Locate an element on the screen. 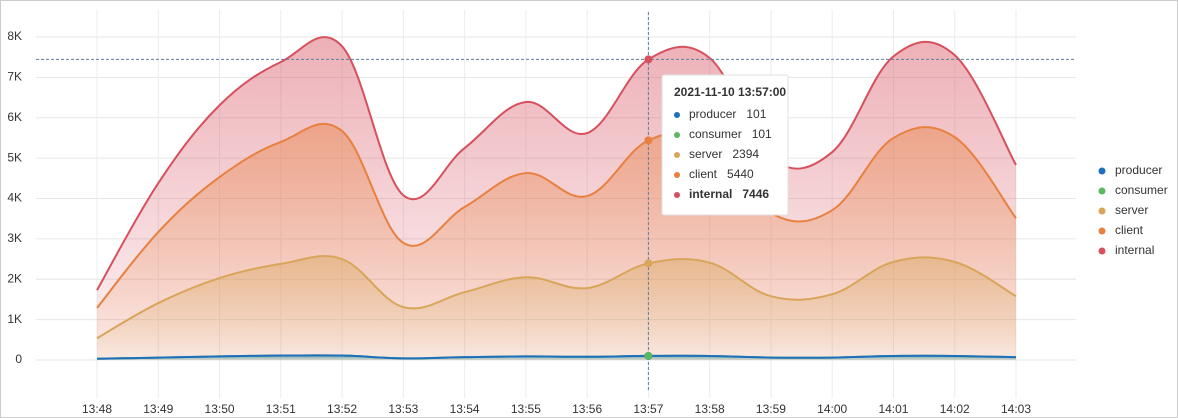  x-tick-label: 13:58 is located at coordinates (710, 409).